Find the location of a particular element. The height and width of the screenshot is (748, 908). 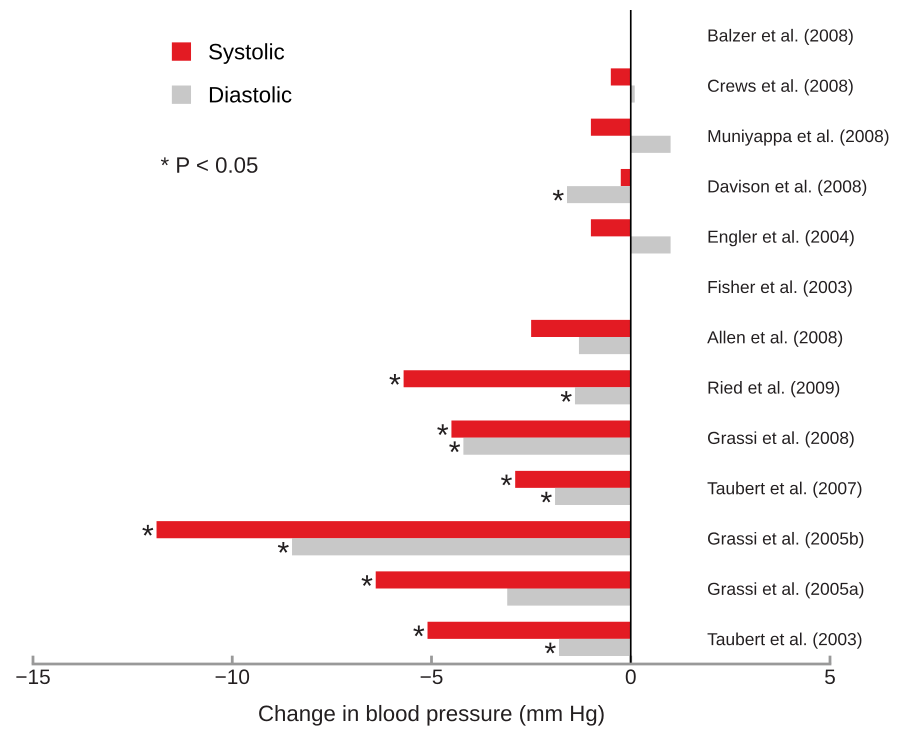

y-tick-label: Grassi et al. (2005b) is located at coordinates (786, 540).